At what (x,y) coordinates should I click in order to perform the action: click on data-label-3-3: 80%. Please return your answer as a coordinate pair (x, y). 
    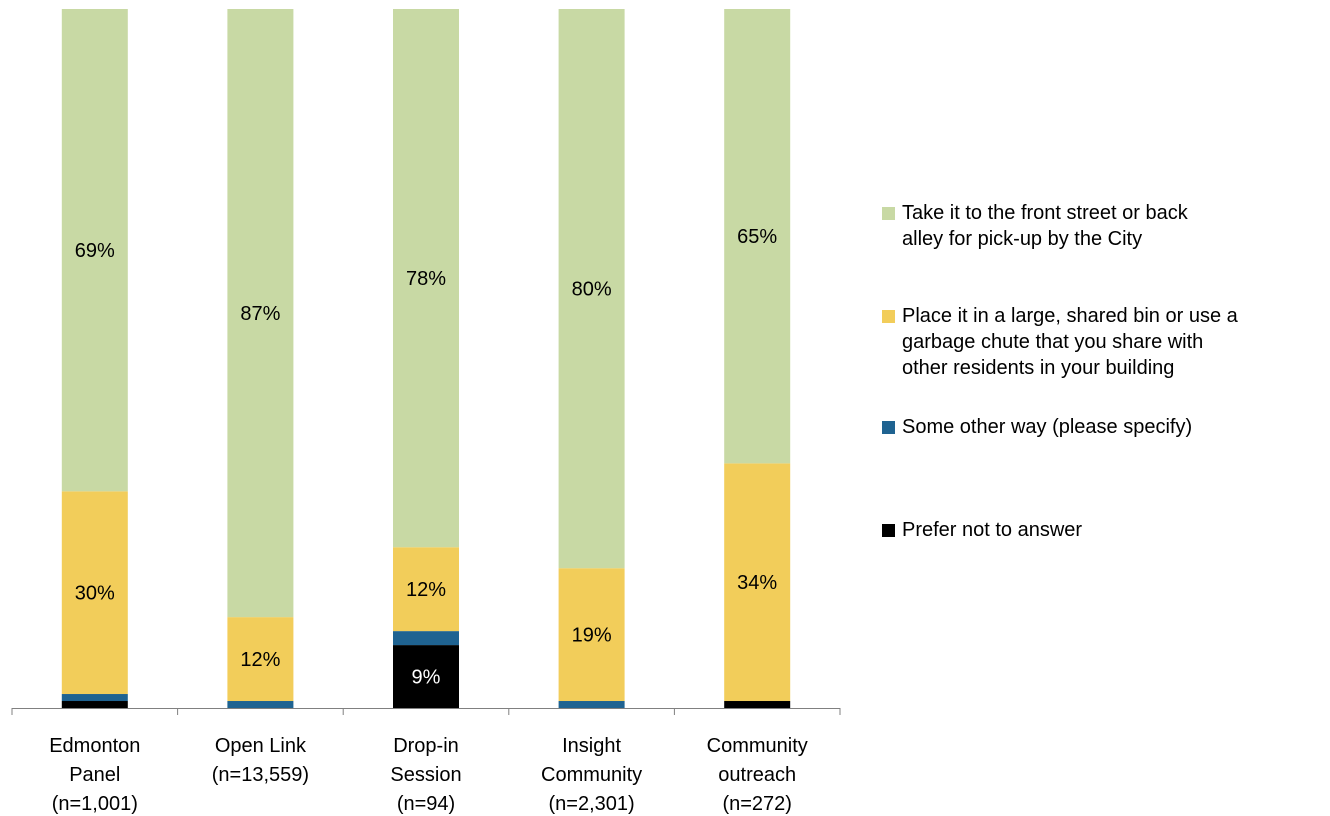
    Looking at the image, I should click on (592, 290).